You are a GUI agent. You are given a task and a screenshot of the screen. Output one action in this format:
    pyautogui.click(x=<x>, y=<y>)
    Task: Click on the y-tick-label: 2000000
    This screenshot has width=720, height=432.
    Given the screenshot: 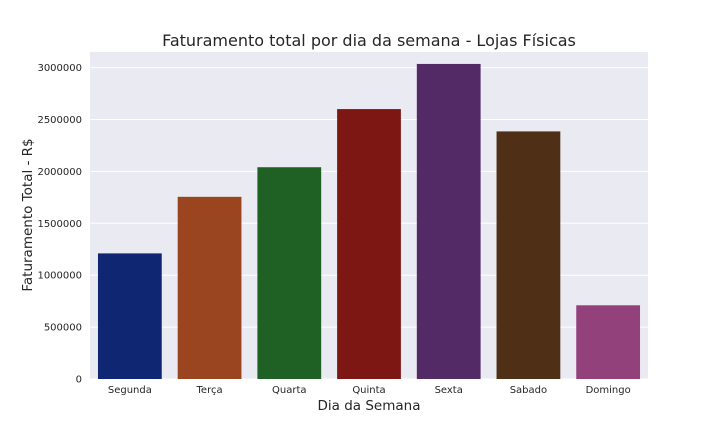 What is the action you would take?
    pyautogui.click(x=59, y=172)
    